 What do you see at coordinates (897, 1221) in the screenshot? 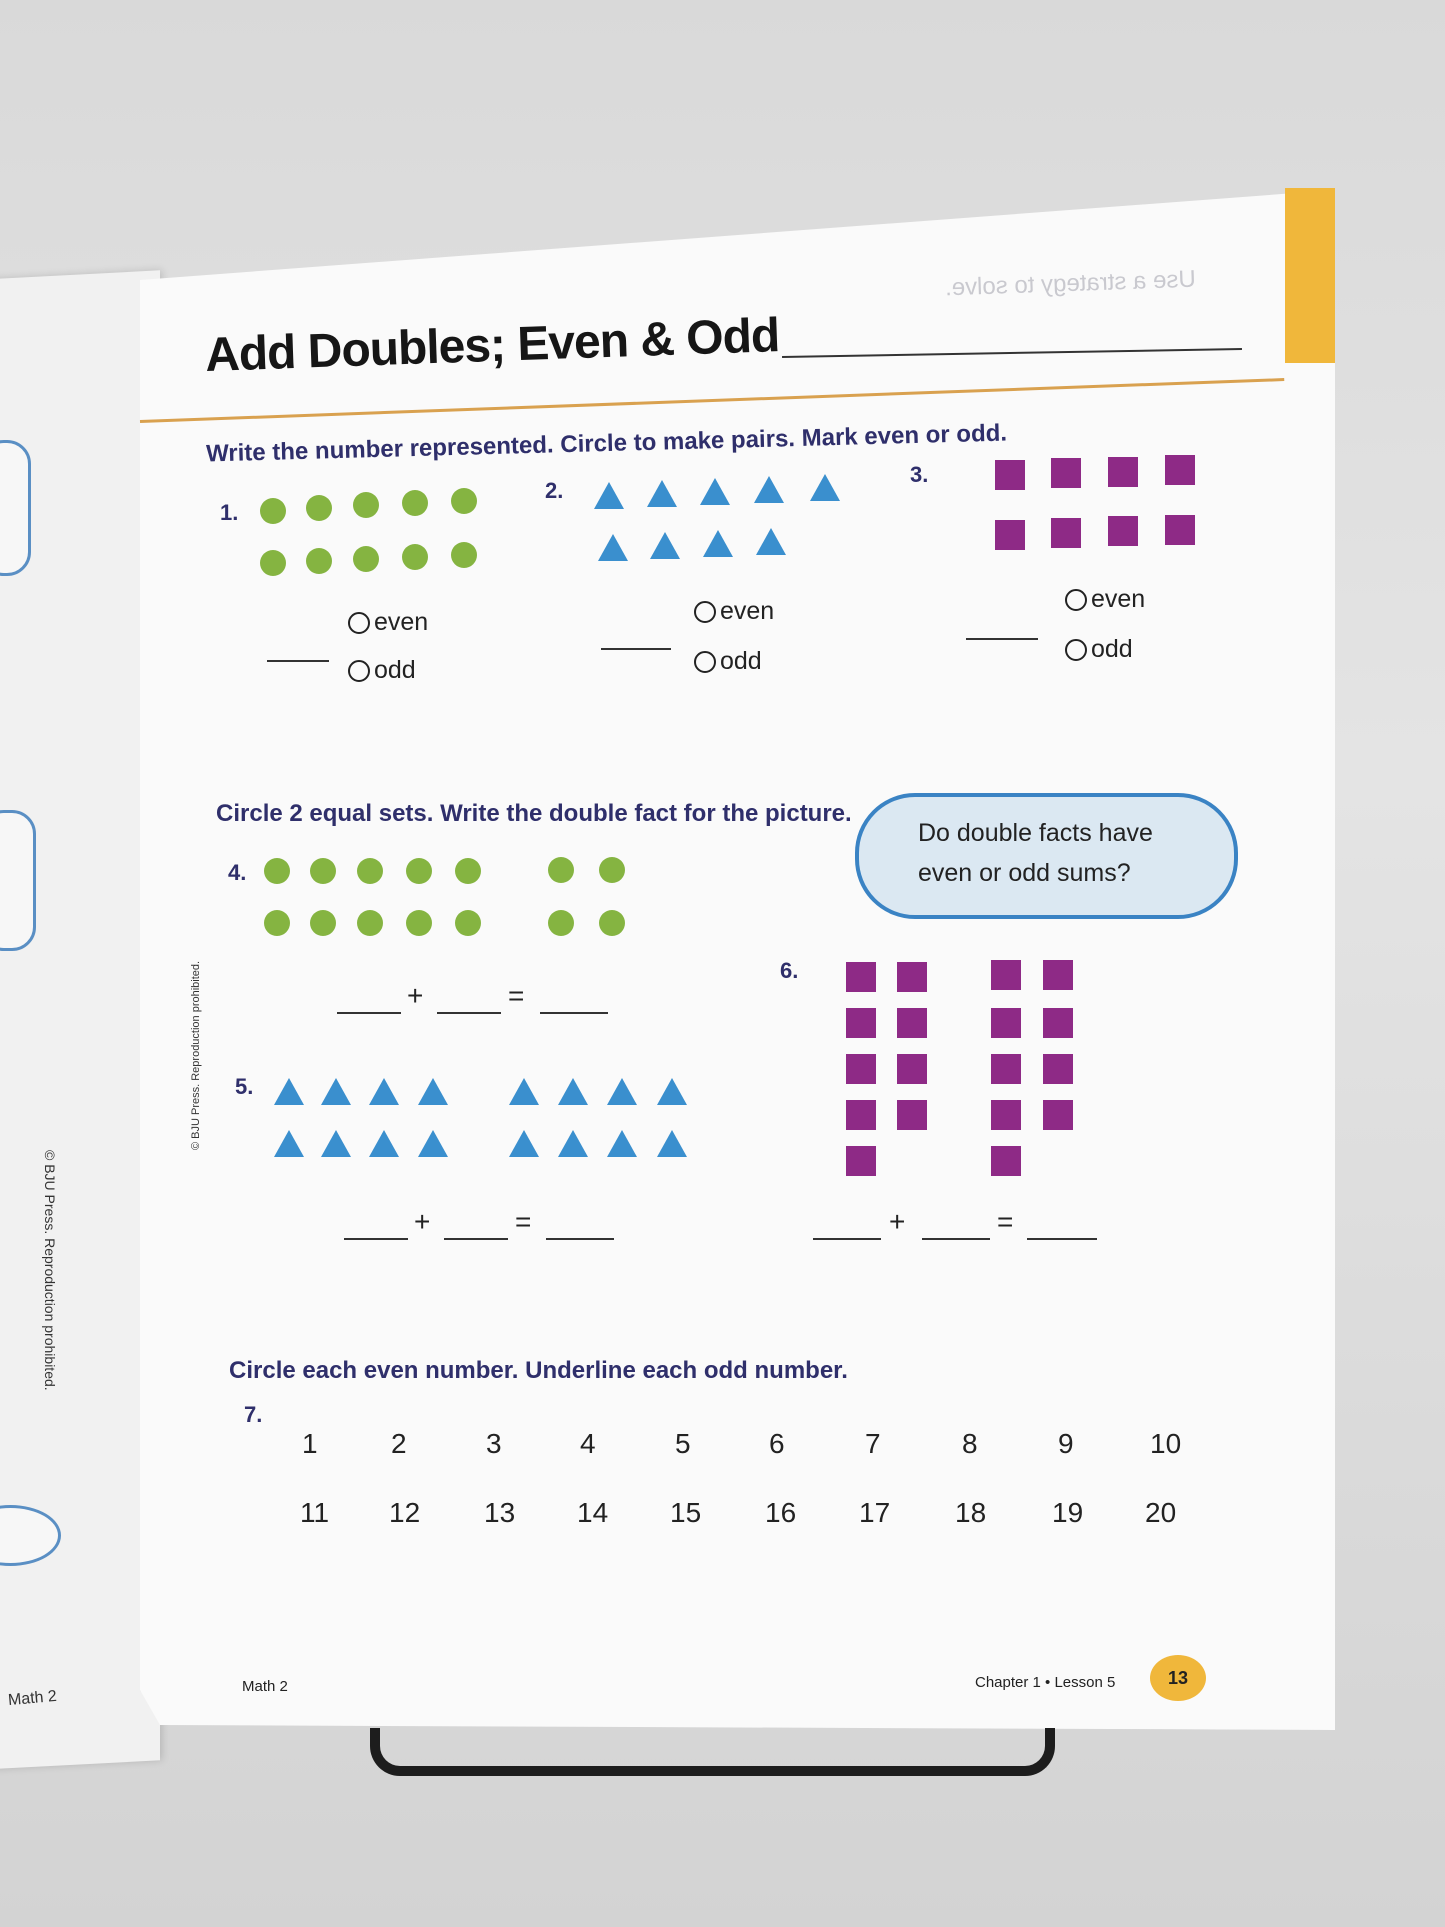
I see `plus-sign: +` at bounding box center [897, 1221].